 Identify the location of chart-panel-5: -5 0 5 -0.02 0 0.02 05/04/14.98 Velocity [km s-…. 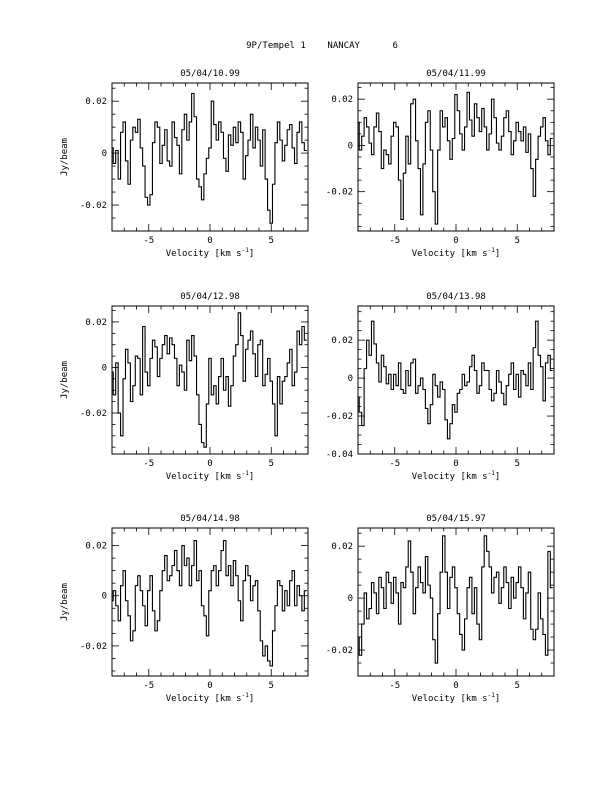
(184, 609).